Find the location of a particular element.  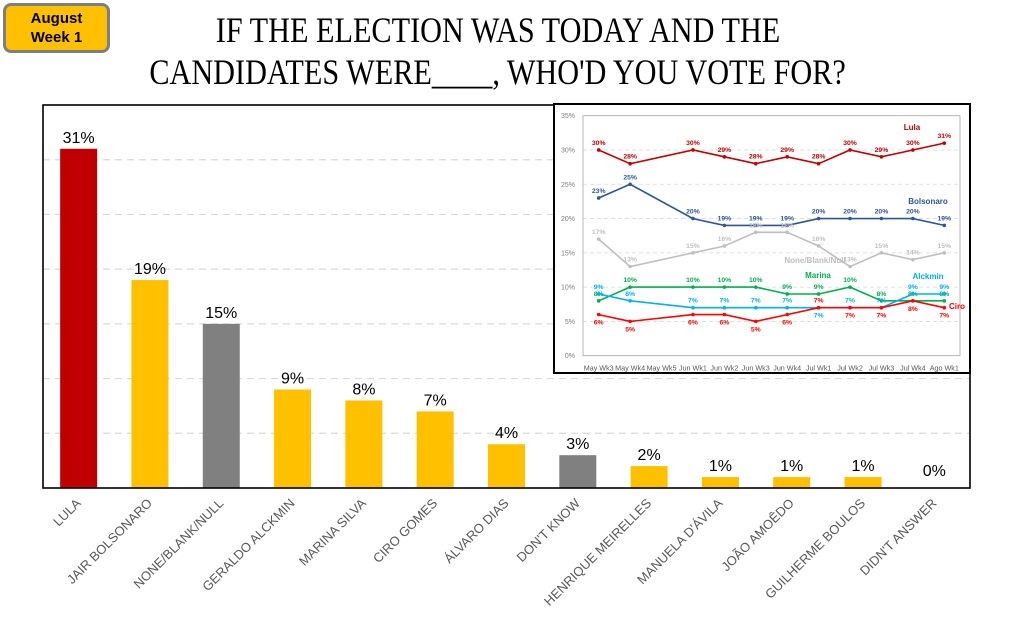

data-label: 25% is located at coordinates (630, 177).